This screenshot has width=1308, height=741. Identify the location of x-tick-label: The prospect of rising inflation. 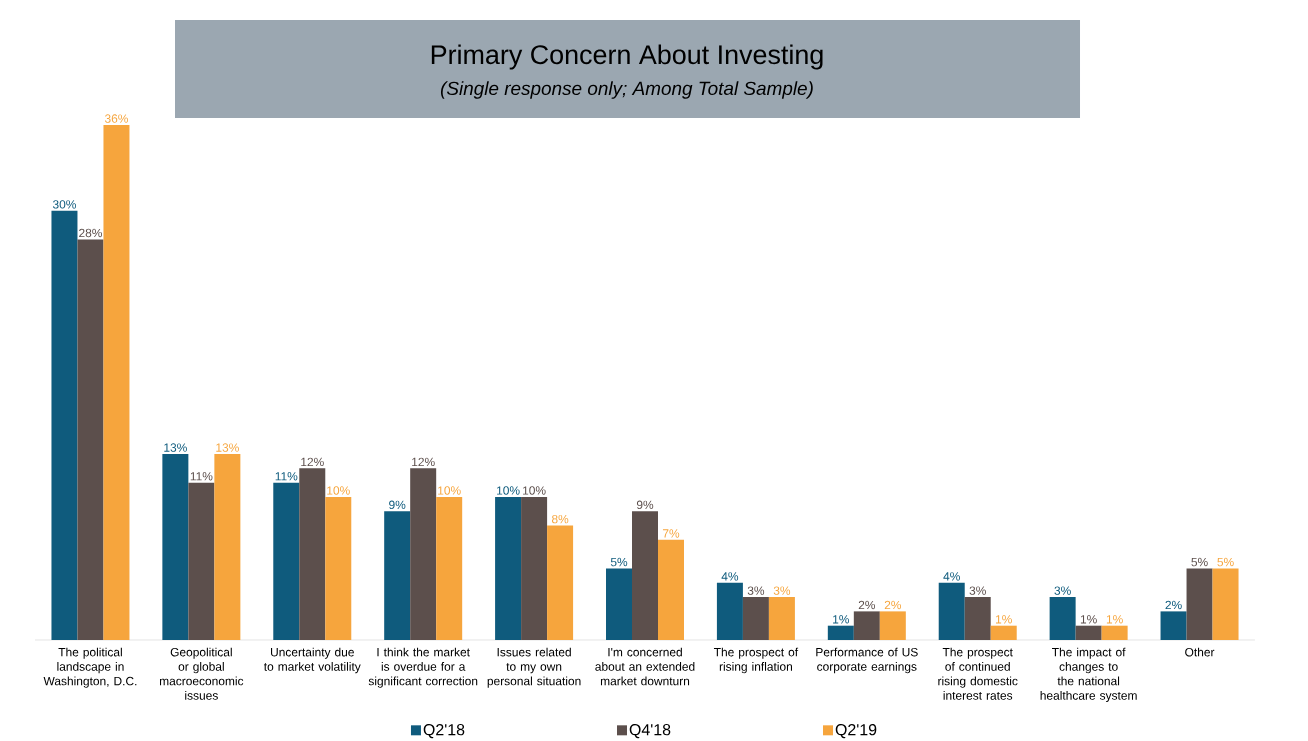
(756, 660).